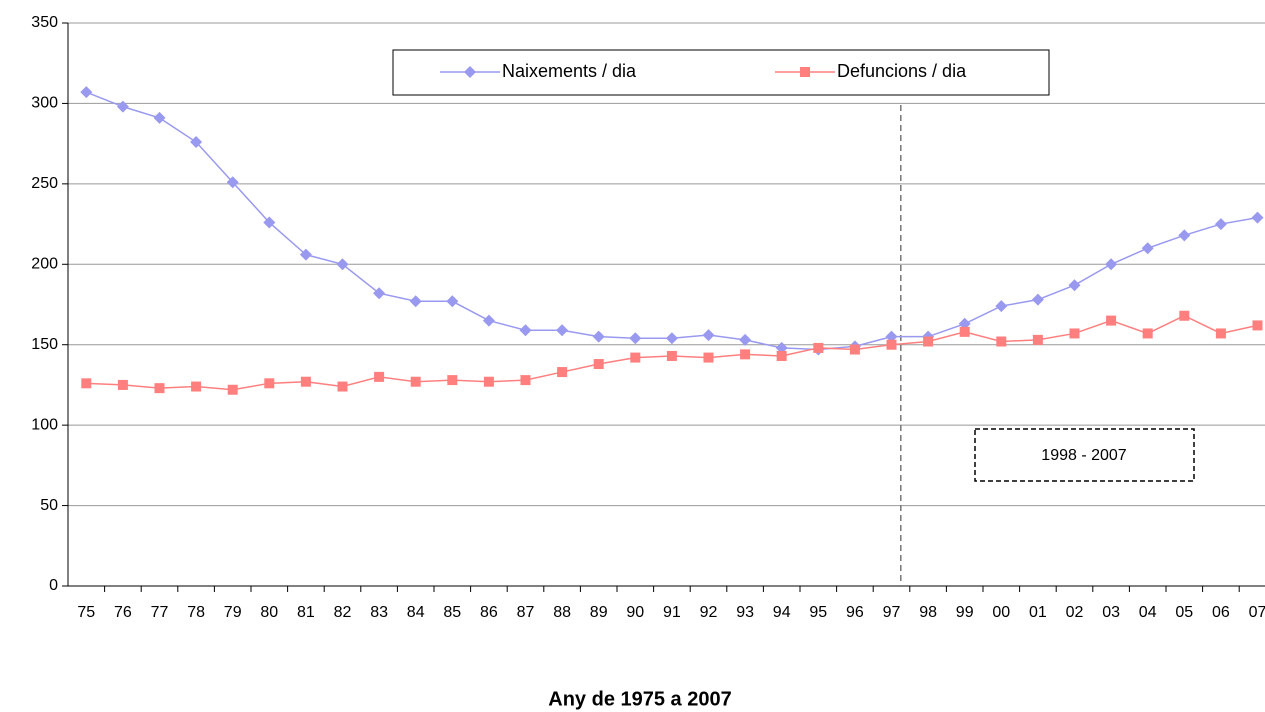  I want to click on x-tick-label: 83, so click(379, 612).